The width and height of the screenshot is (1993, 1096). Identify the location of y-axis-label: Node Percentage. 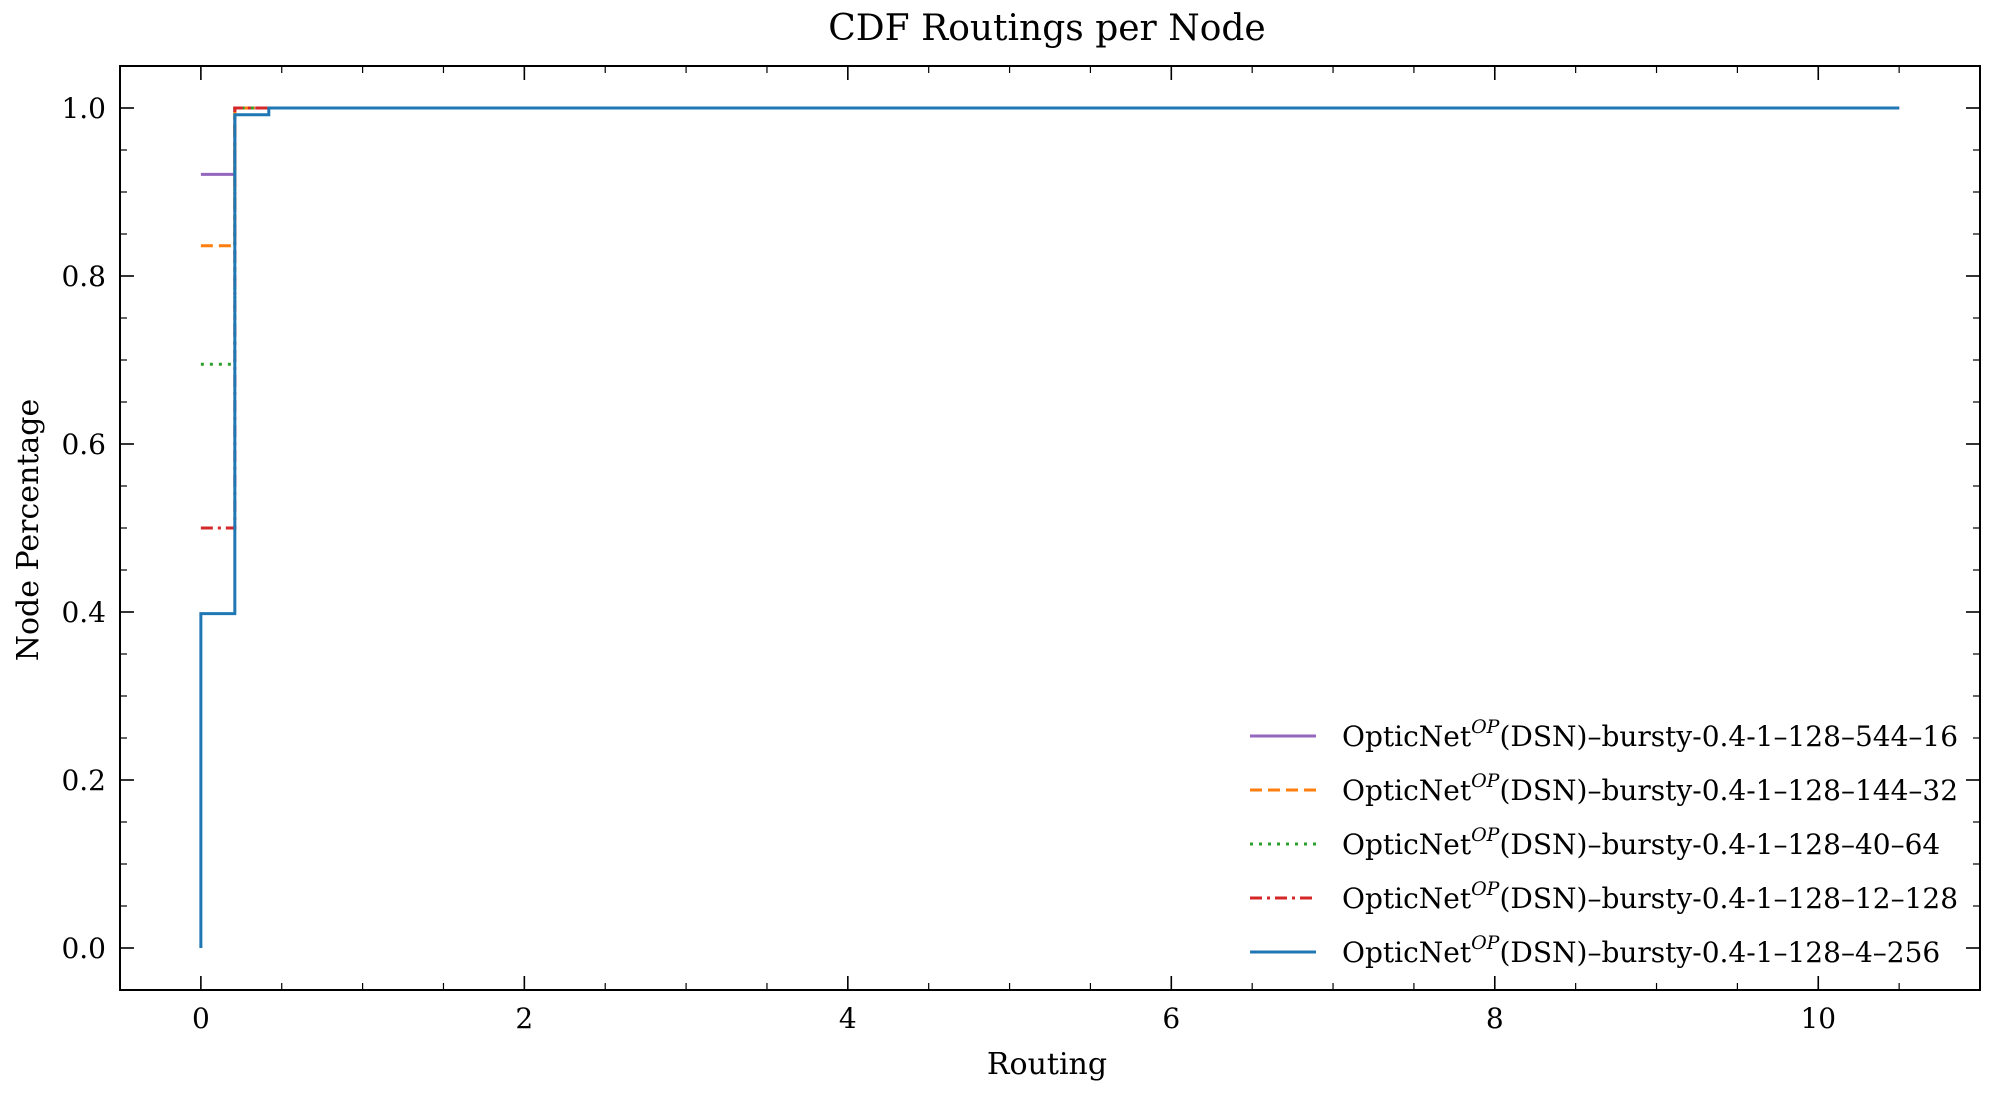
(28, 530).